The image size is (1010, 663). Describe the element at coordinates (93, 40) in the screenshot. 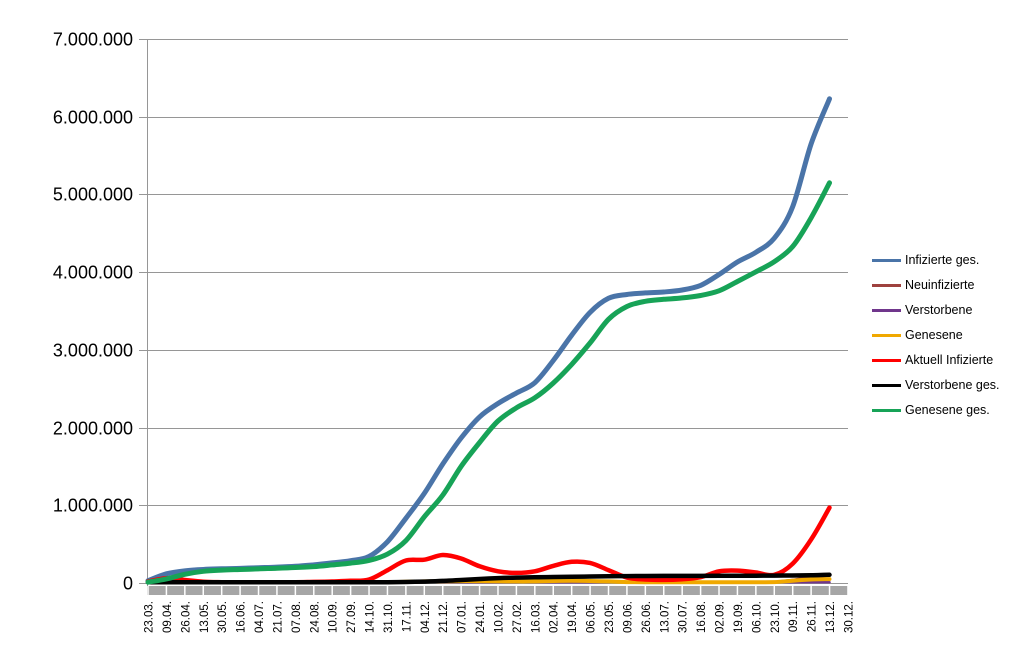

I see `y-axis-label: 7.000.000` at that location.